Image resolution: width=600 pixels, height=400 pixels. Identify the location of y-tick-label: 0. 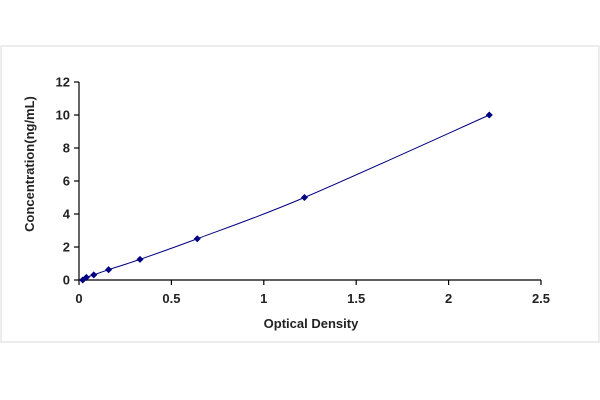
(66, 280).